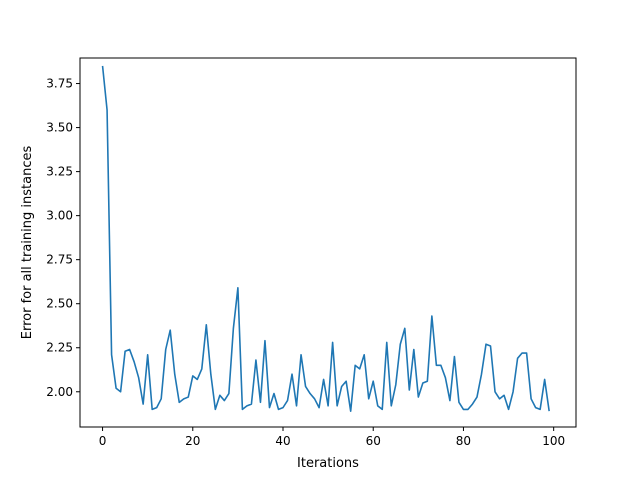 The image size is (640, 480). Describe the element at coordinates (59, 304) in the screenshot. I see `y-tick-label: 2.50` at that location.